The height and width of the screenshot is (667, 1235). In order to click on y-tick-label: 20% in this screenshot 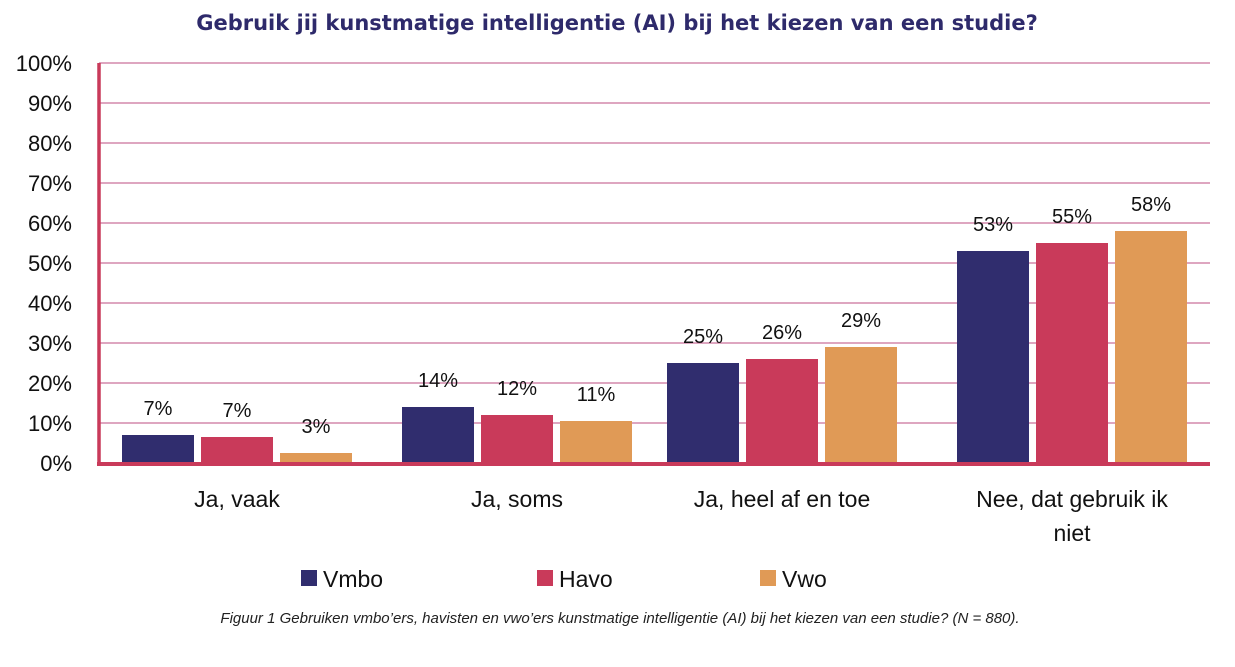, I will do `click(50, 383)`.